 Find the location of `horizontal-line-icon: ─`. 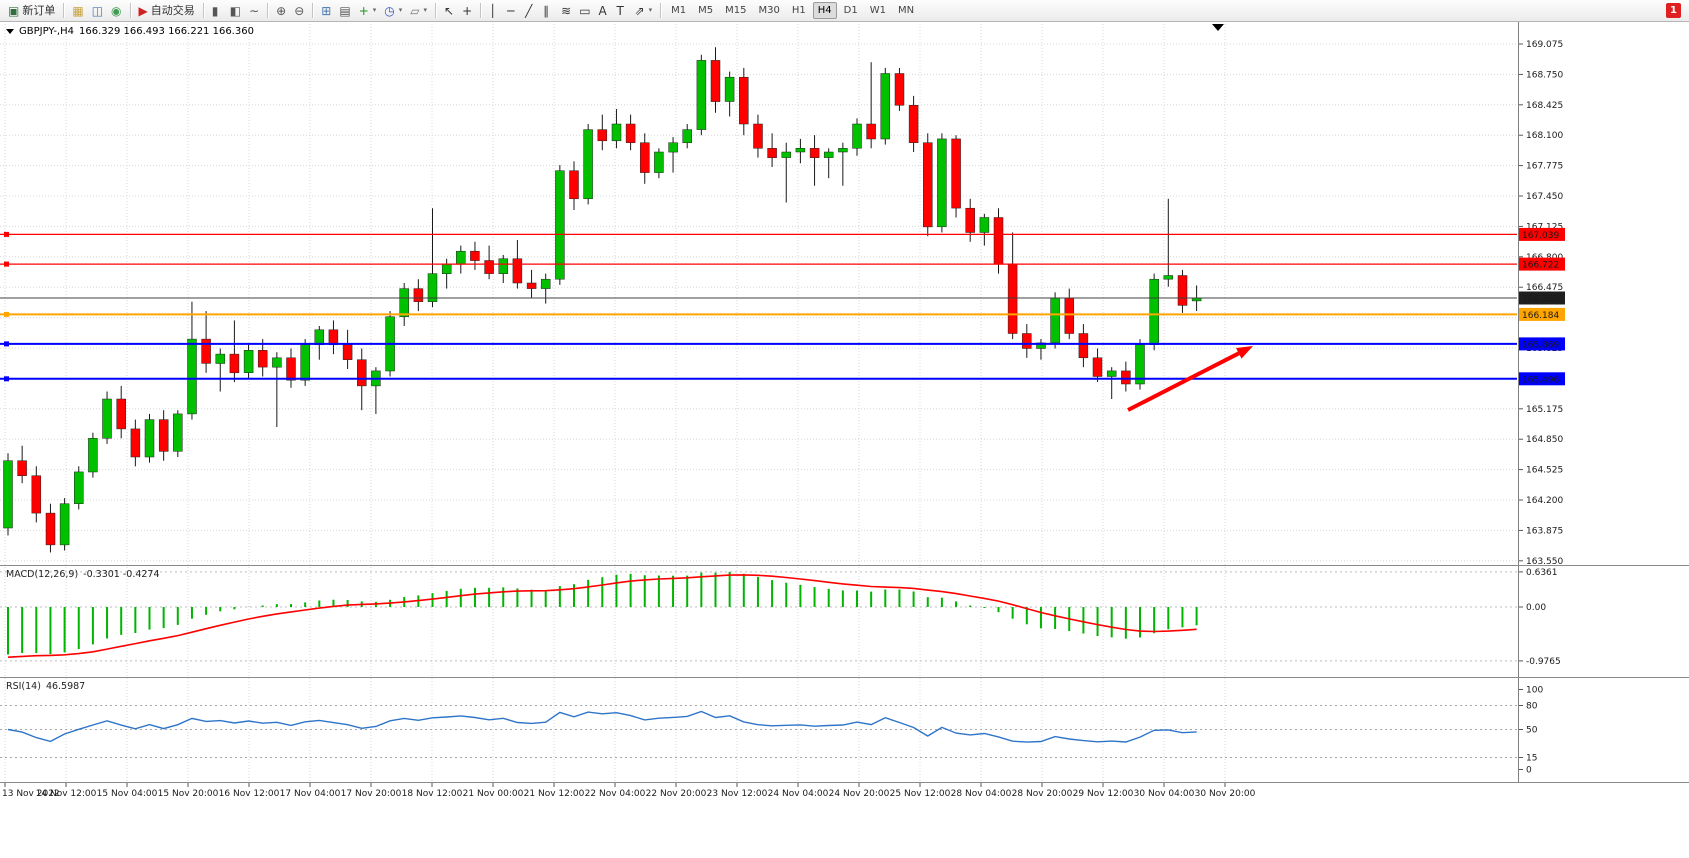

horizontal-line-icon: ─ is located at coordinates (511, 10).